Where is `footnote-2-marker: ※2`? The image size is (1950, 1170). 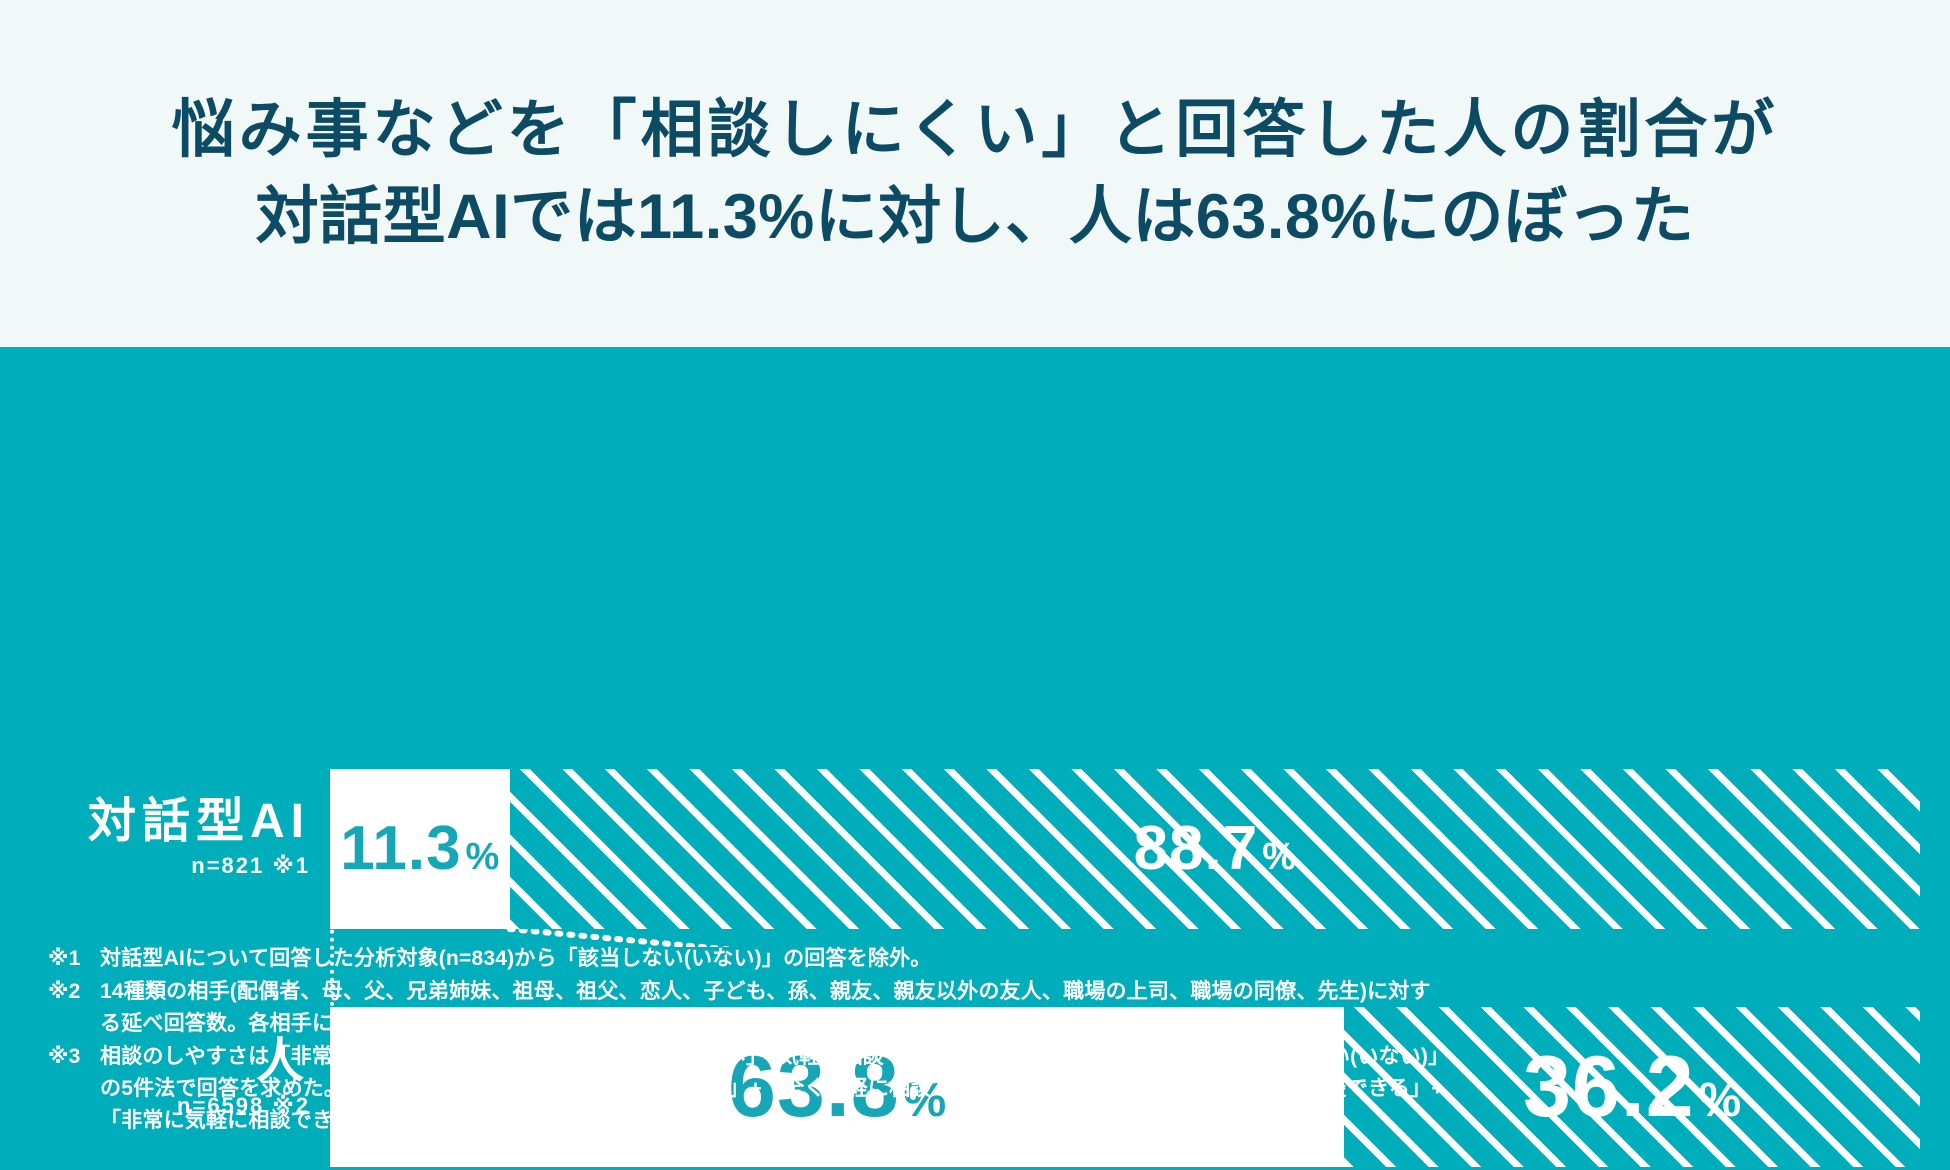 footnote-2-marker: ※2 is located at coordinates (64, 991).